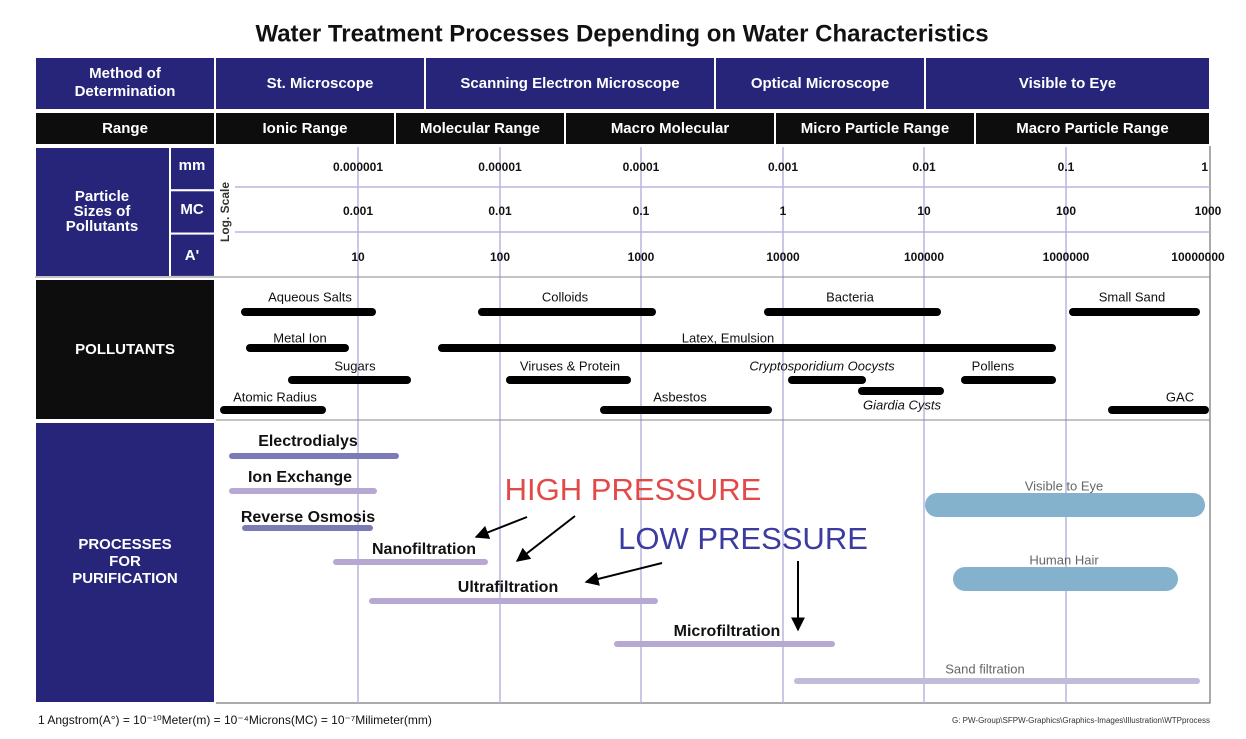  I want to click on pollutant-label: Colloids, so click(565, 296).